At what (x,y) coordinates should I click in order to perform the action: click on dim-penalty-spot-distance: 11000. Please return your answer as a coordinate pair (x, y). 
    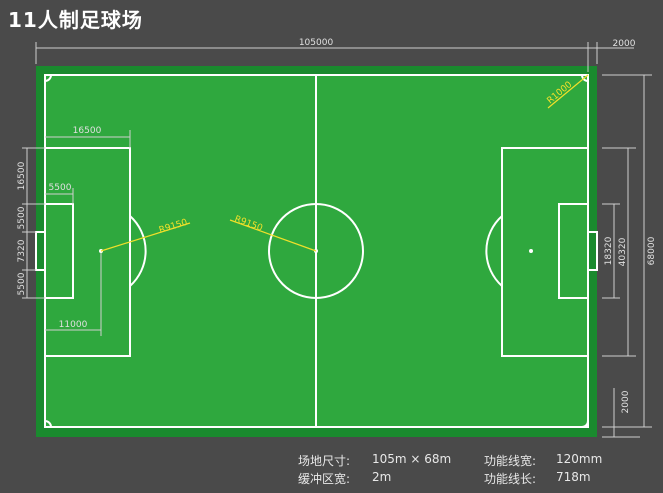
    Looking at the image, I should click on (73, 325).